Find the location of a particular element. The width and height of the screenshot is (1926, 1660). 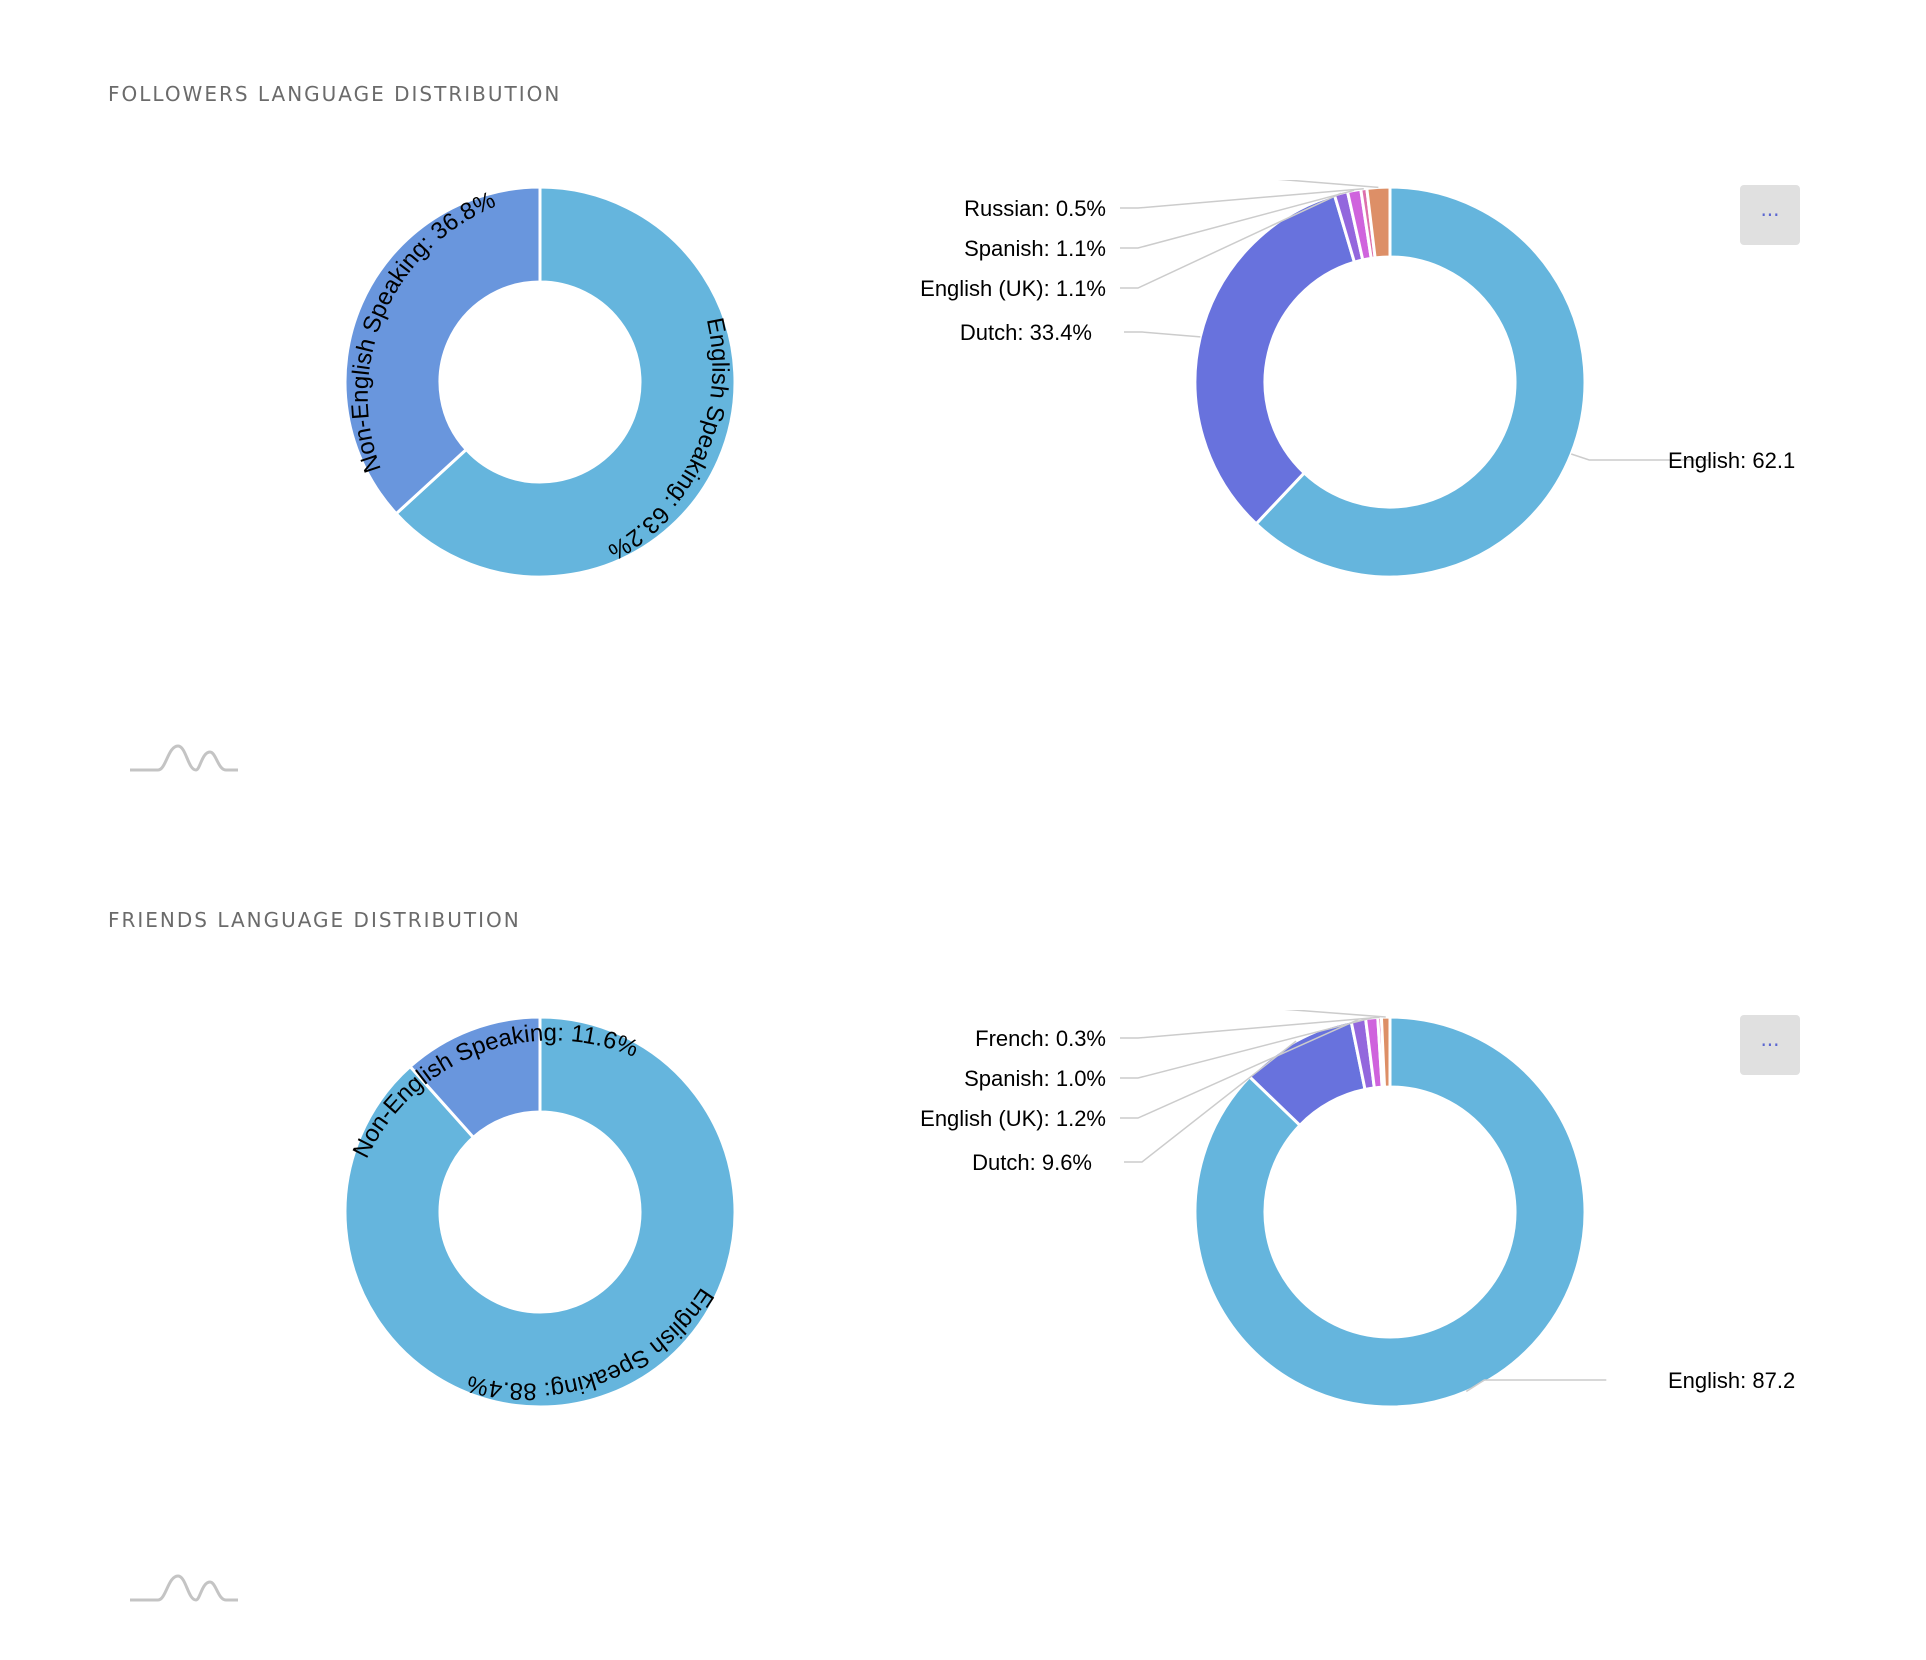

donut1-label-other: Other: 1.9% is located at coordinates (1047, 180).